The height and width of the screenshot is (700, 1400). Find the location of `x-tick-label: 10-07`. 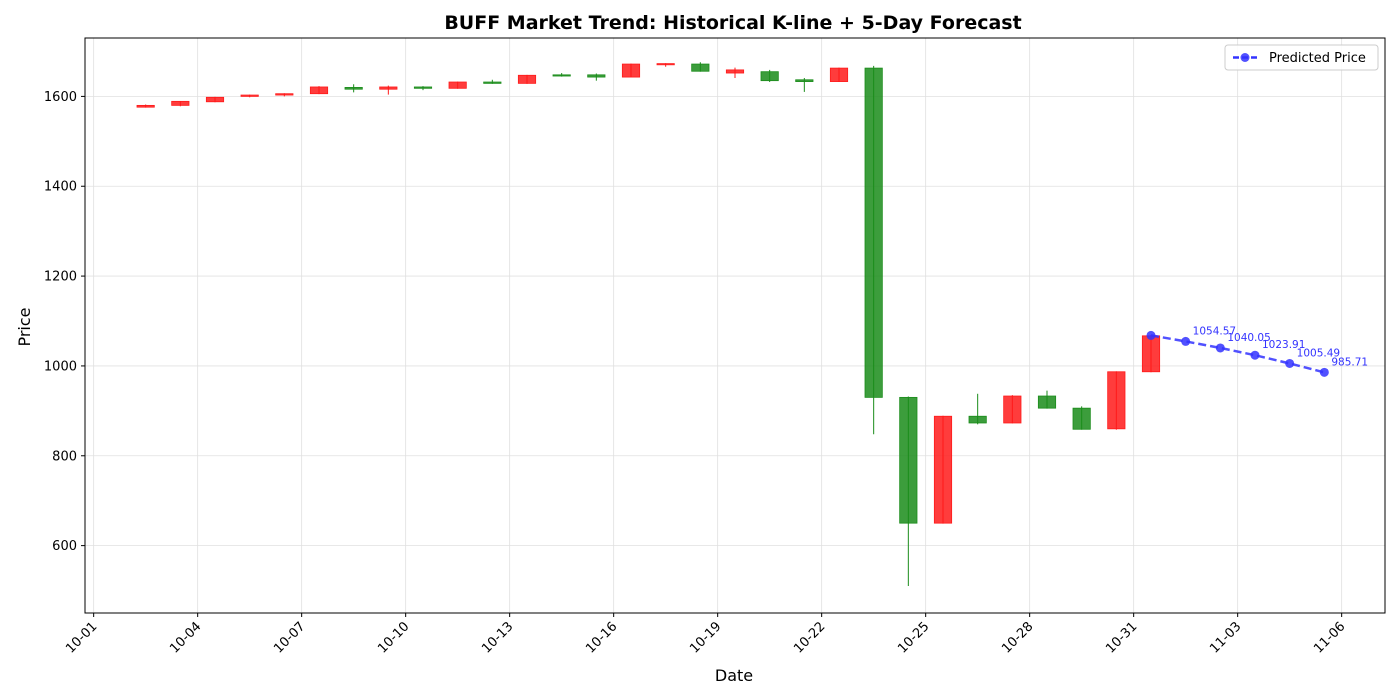

x-tick-label: 10-07 is located at coordinates (289, 637).